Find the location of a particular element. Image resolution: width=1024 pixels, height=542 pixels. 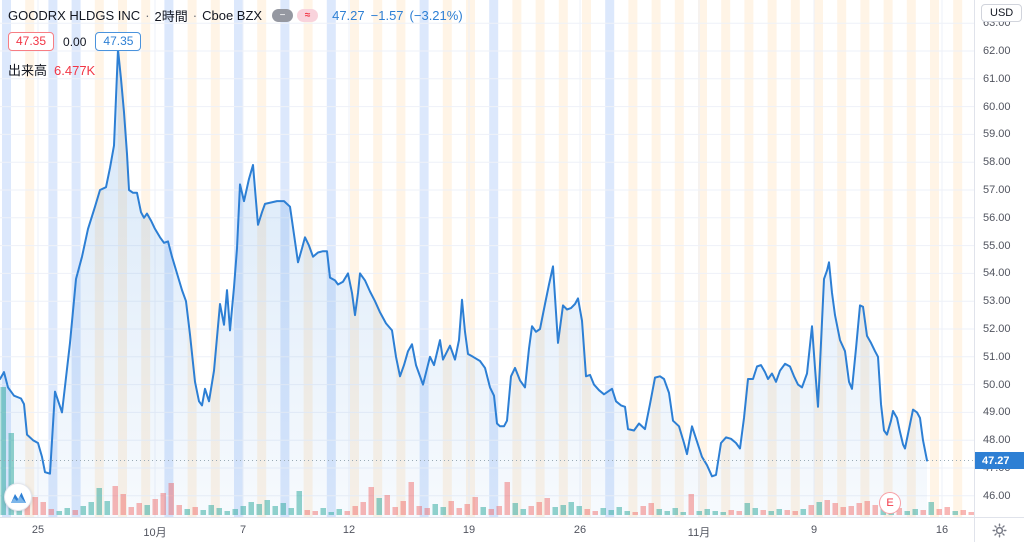

earnings-badge: E is located at coordinates (890, 503).